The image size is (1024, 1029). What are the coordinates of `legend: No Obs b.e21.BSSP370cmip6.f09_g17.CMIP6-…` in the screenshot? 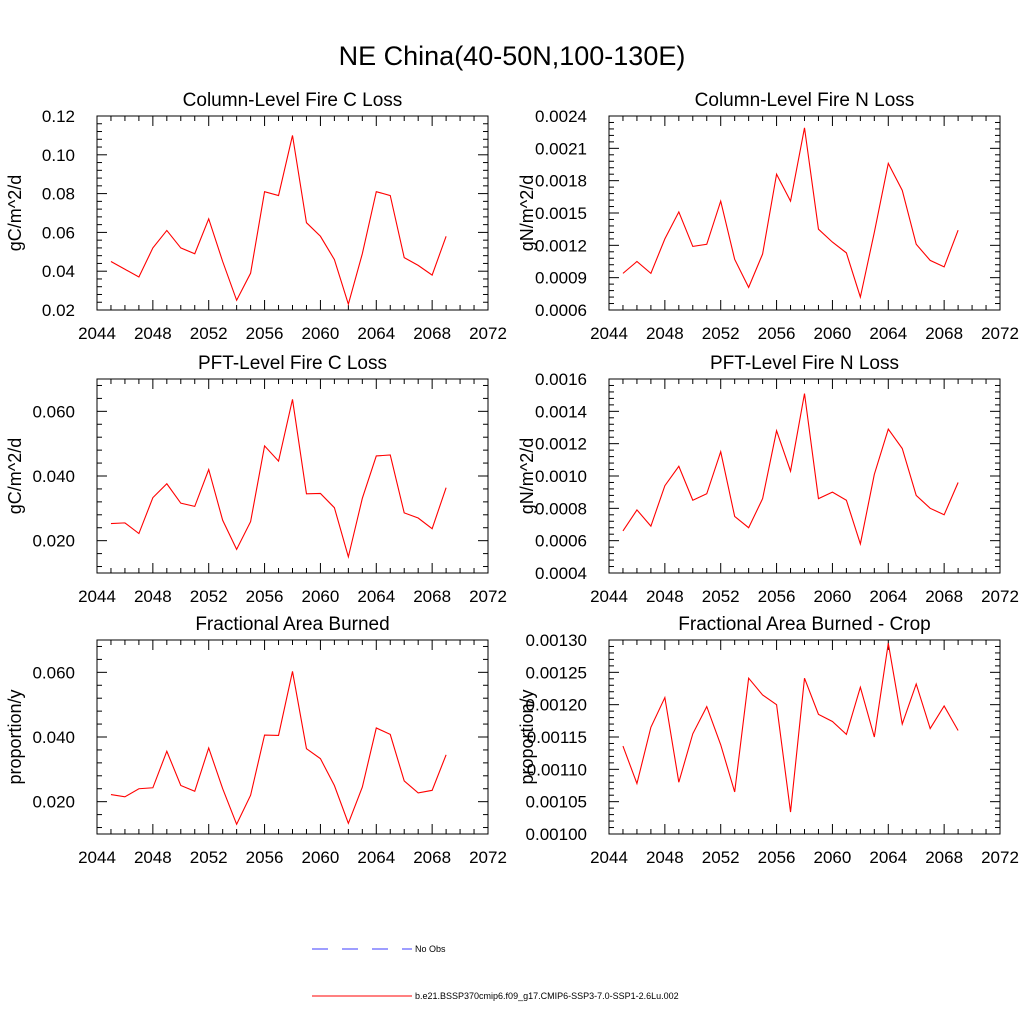 It's located at (495, 972).